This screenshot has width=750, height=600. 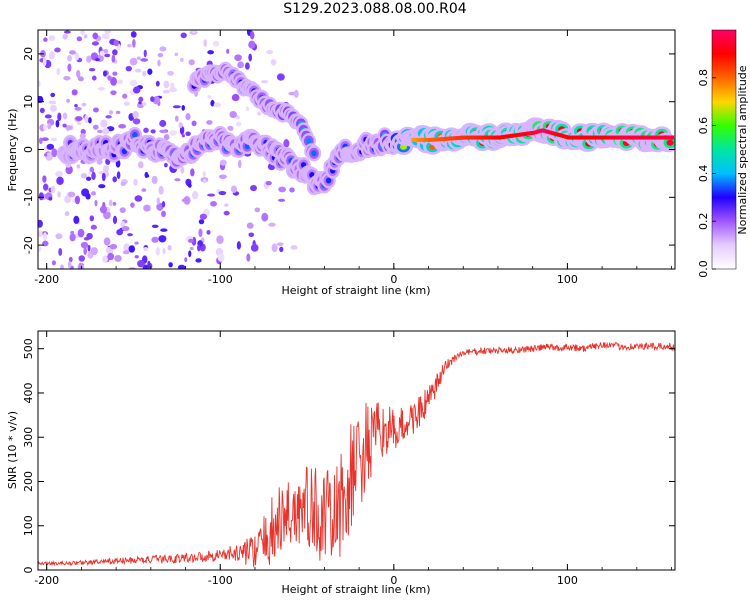 I want to click on snr-y-label: SNR (10 * v/v), so click(x=12, y=450).